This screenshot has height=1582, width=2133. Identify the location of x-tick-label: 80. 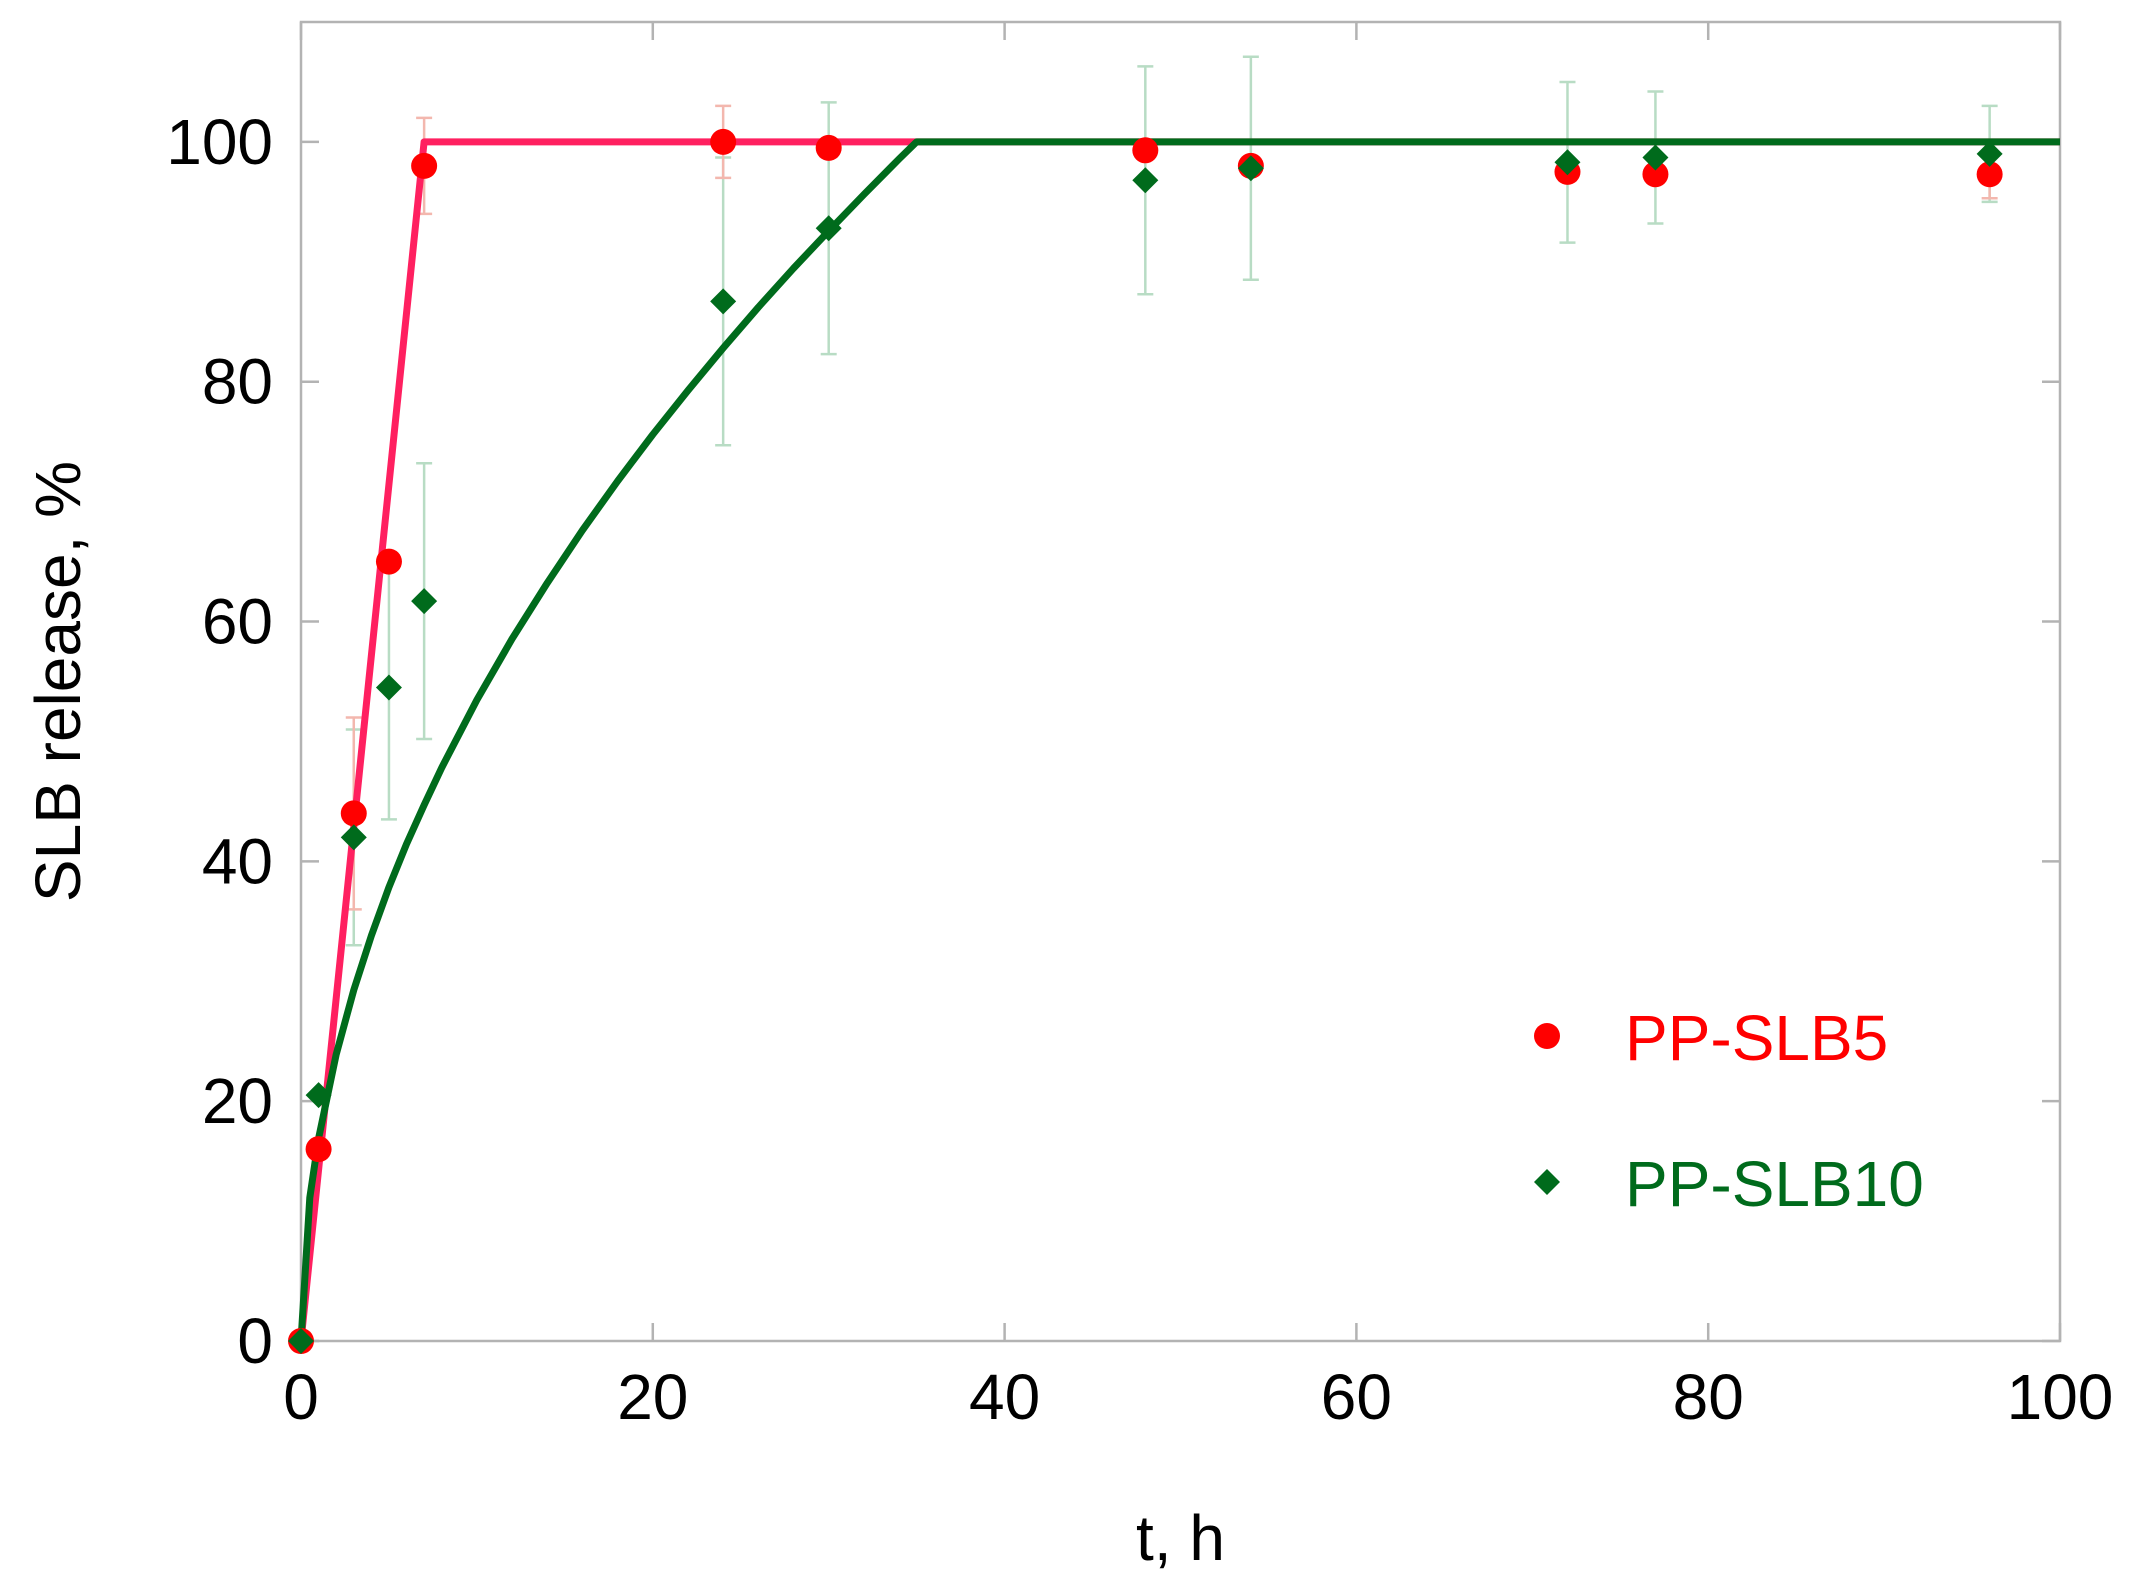
(1708, 1397).